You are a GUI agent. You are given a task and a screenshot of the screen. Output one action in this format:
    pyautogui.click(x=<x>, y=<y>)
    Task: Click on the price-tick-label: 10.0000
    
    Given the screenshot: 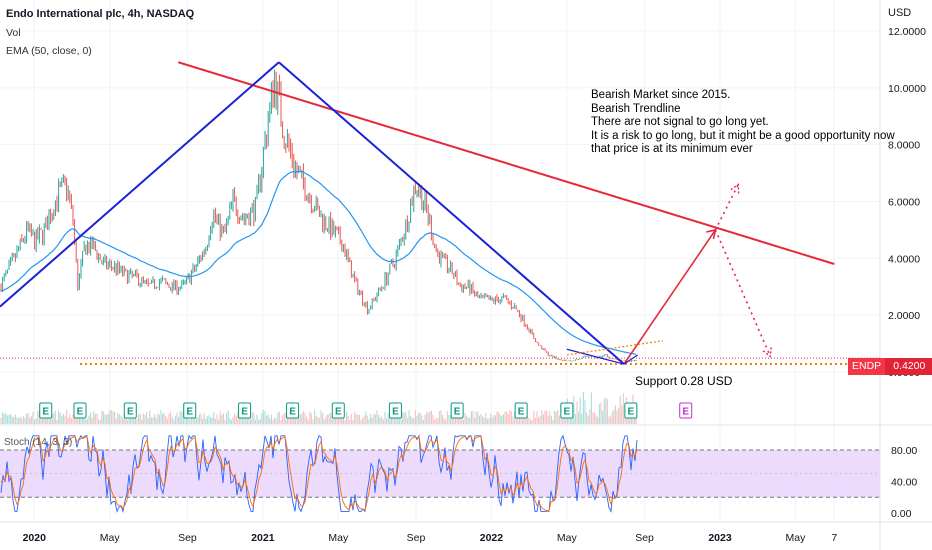 What is the action you would take?
    pyautogui.click(x=907, y=89)
    